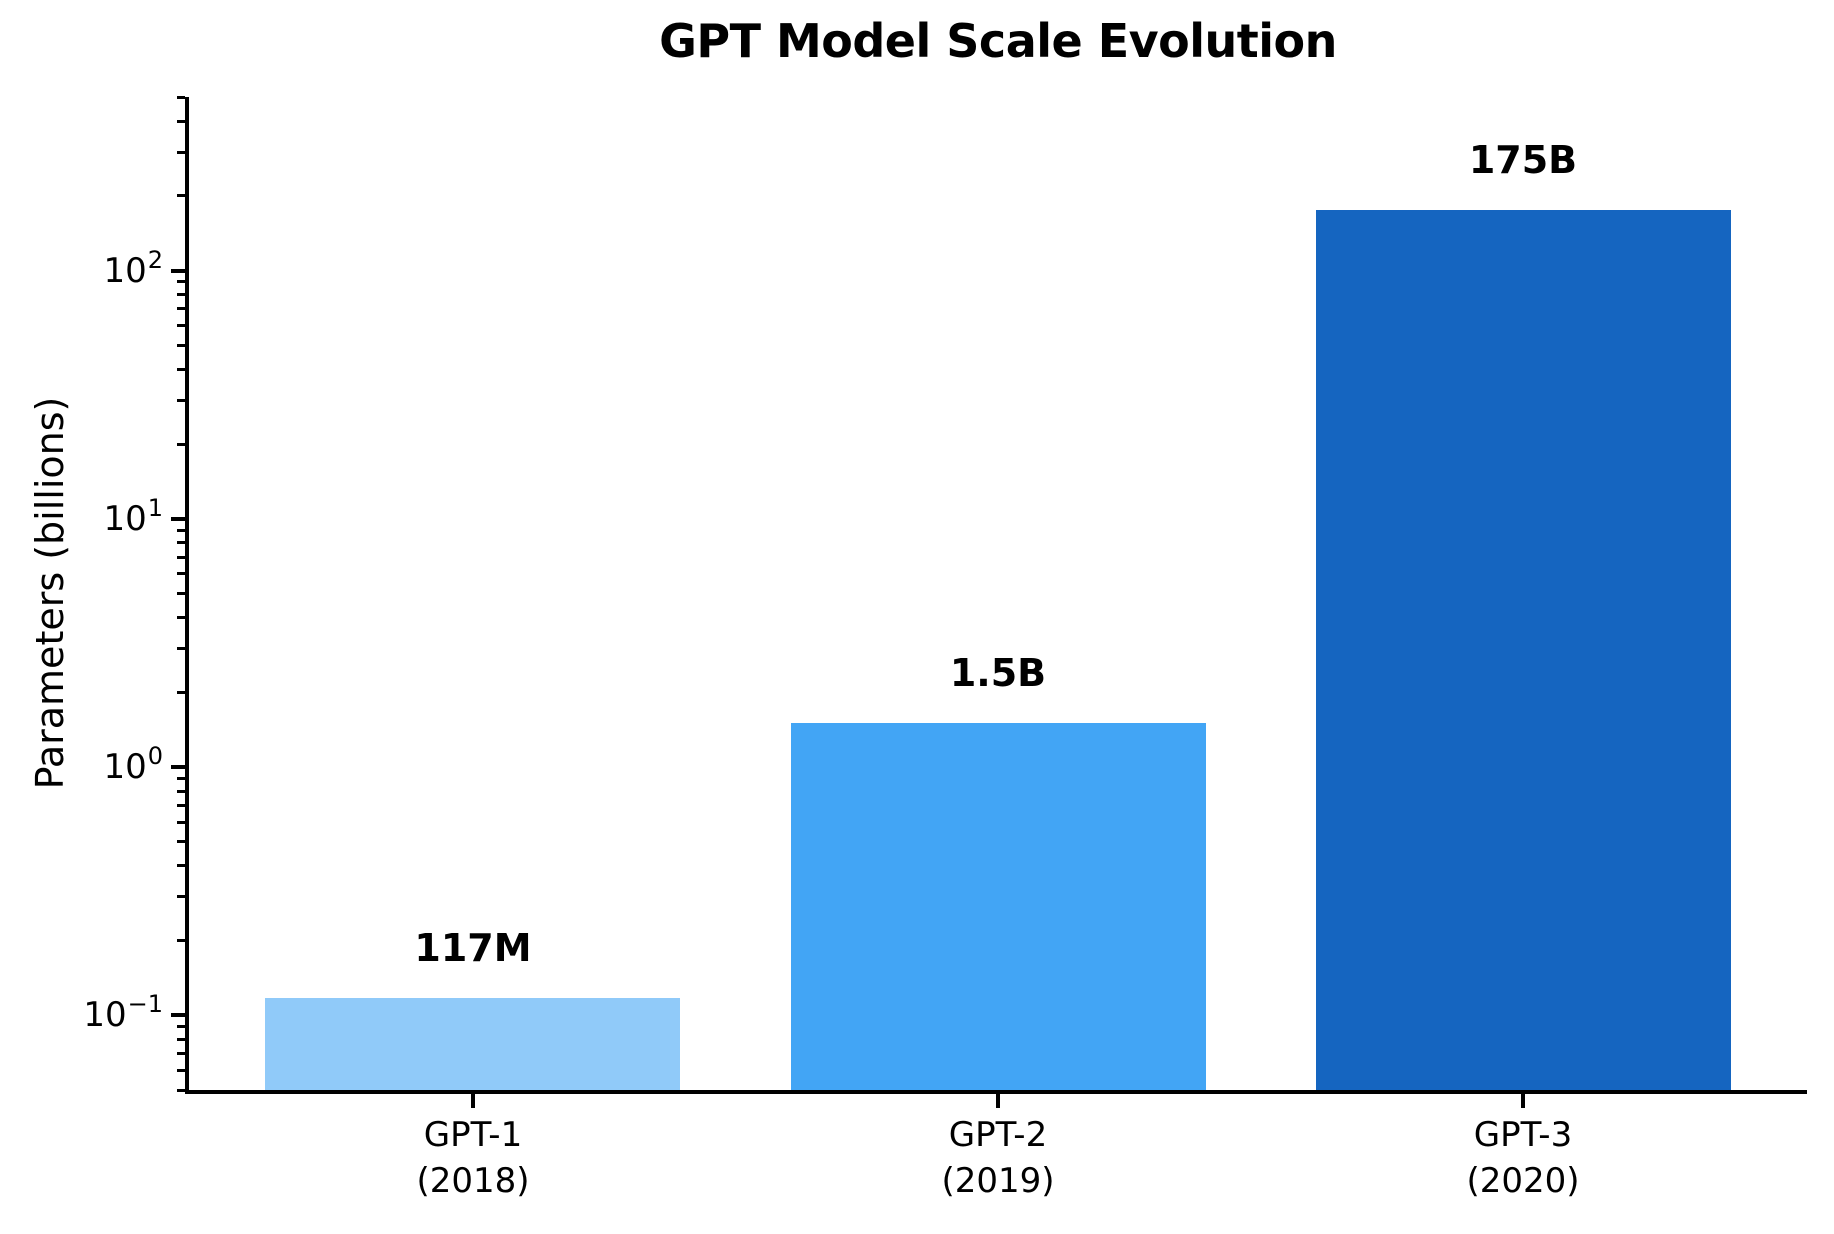 This screenshot has width=1834, height=1234. I want to click on x-tick-label-year: (2018), so click(473, 1181).